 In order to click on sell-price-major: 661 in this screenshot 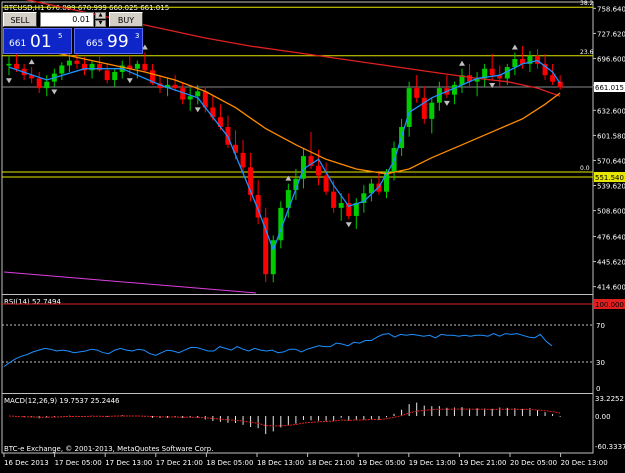, I will do `click(18, 44)`.